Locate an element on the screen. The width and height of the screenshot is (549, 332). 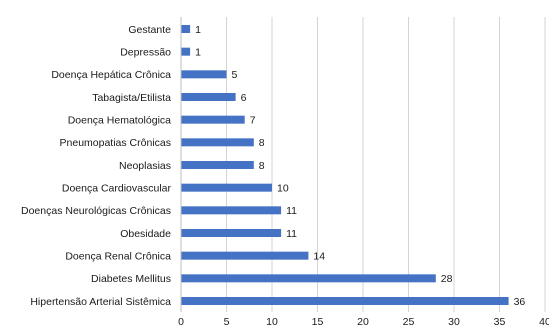
data-label: 5 is located at coordinates (235, 75).